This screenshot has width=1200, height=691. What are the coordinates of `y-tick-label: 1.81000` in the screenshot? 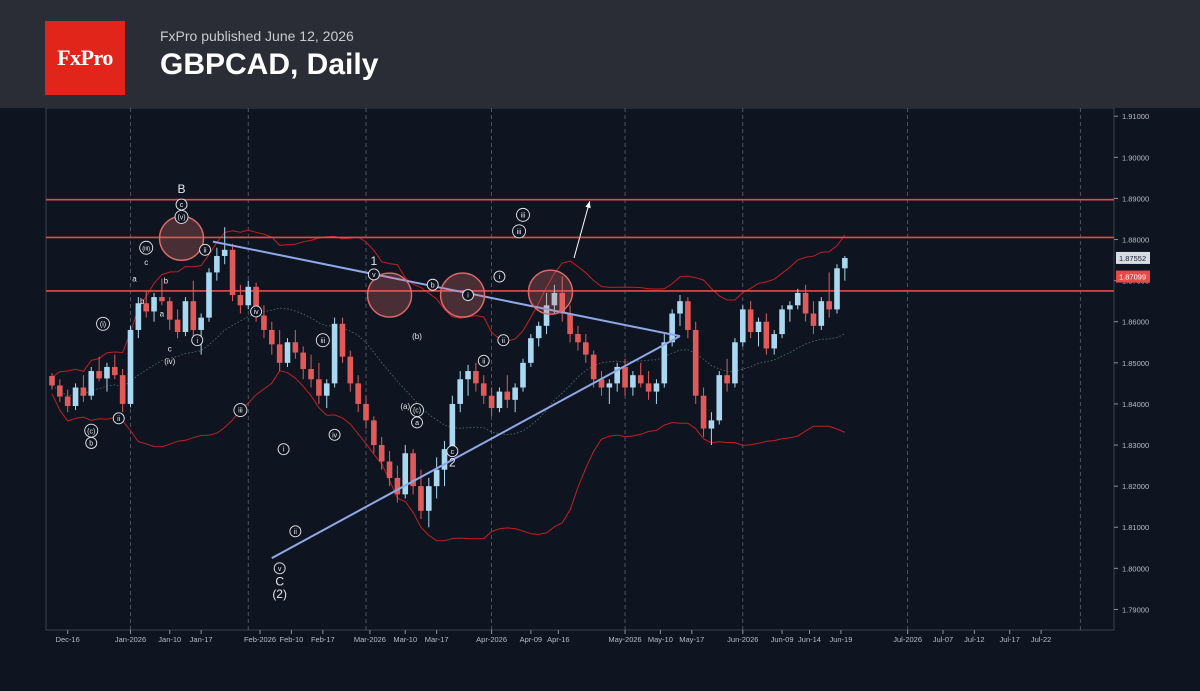 It's located at (1135, 527).